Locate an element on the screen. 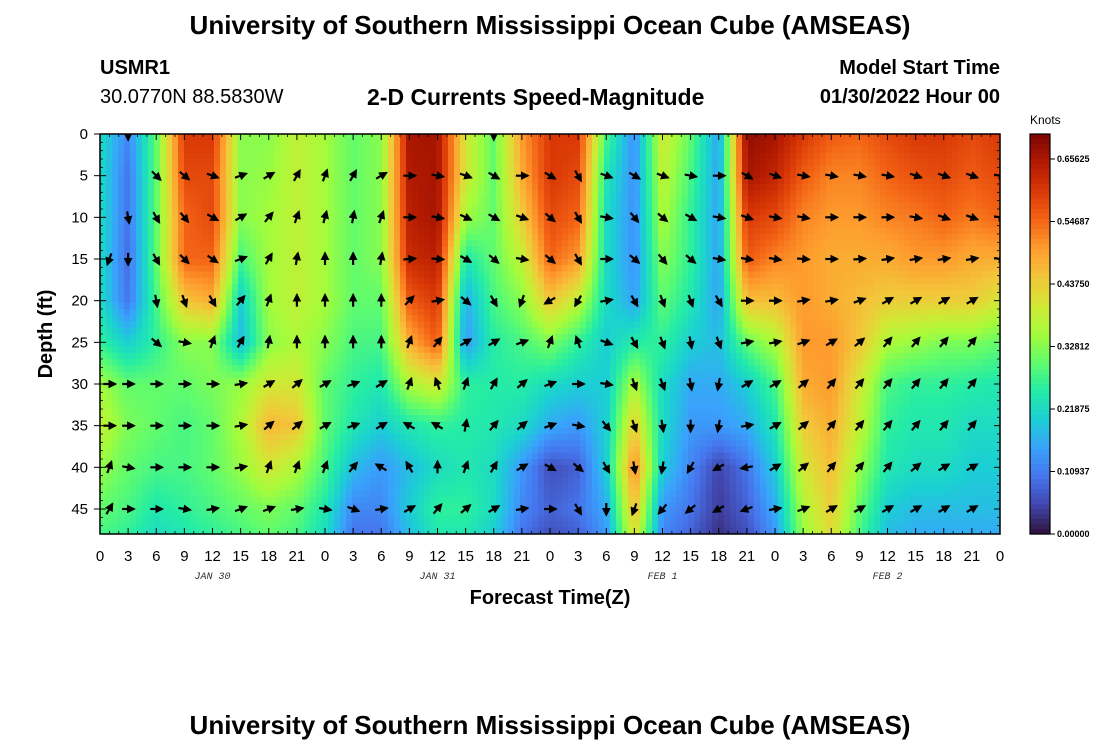  colorbar-units: Knots is located at coordinates (1045, 120).